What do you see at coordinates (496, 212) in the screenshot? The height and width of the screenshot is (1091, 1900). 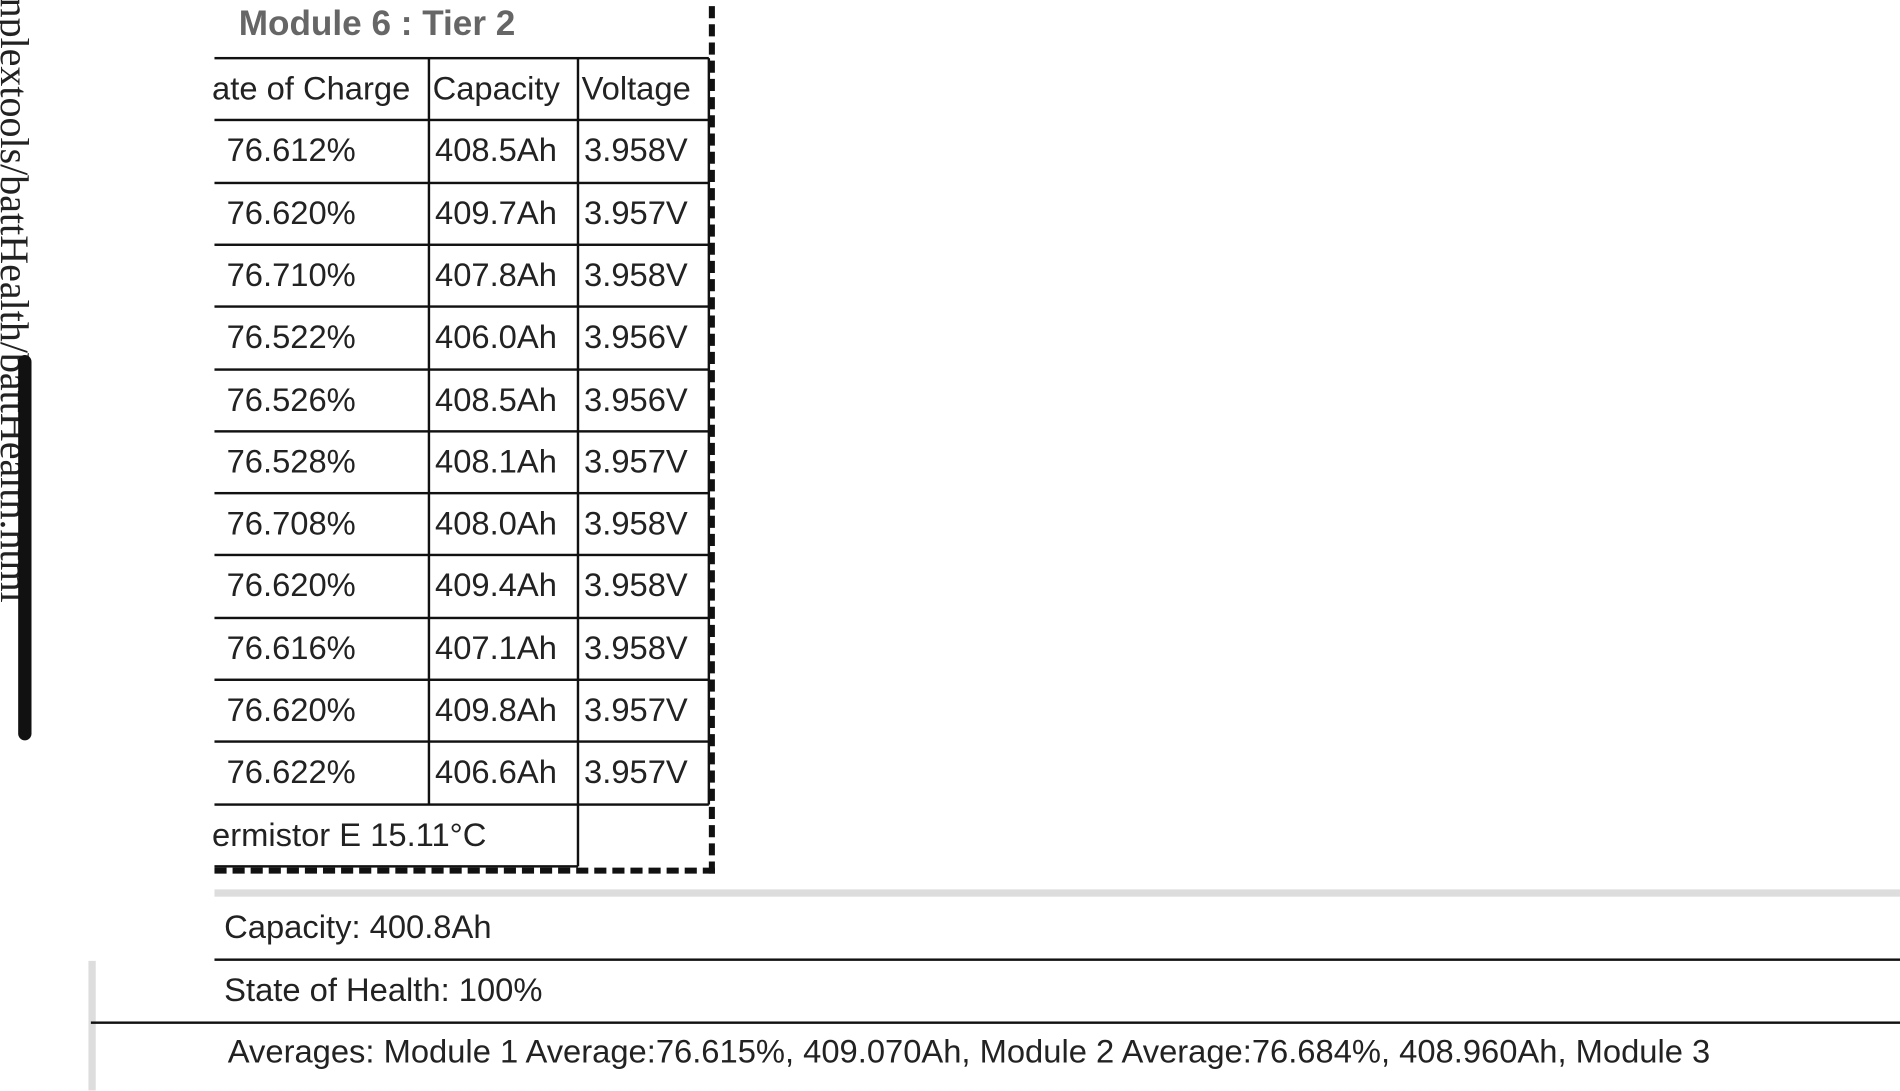 I see `table-cell: 409.7Ah` at bounding box center [496, 212].